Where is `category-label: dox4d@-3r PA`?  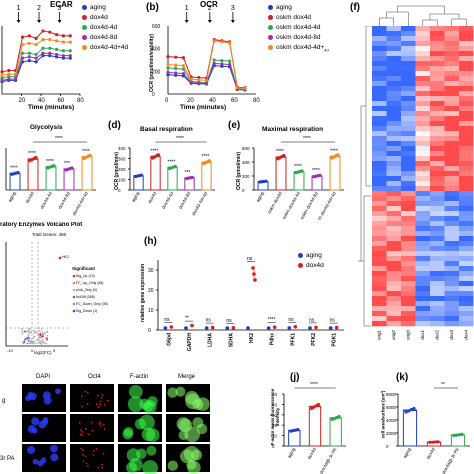
category-label: dox4d@-3r PA is located at coordinates (328, 460).